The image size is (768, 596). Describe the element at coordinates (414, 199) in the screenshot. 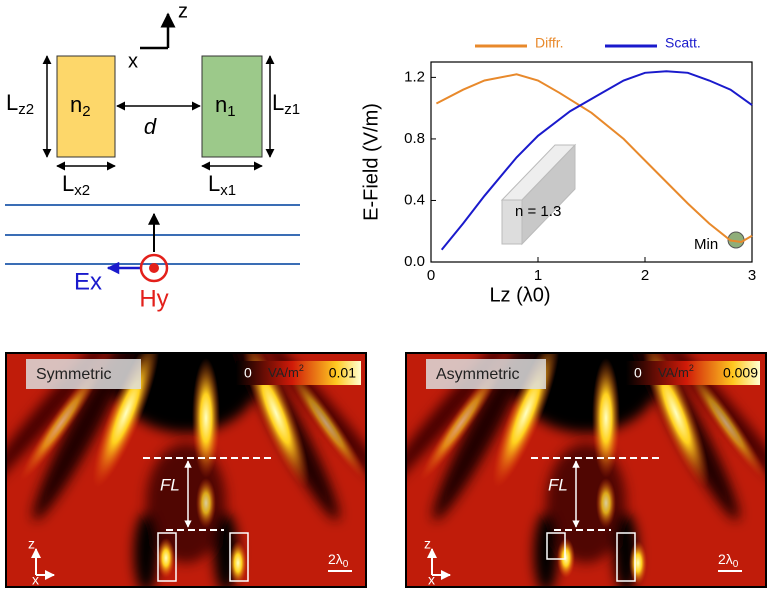

I see `y-tick-label: 0.4` at that location.